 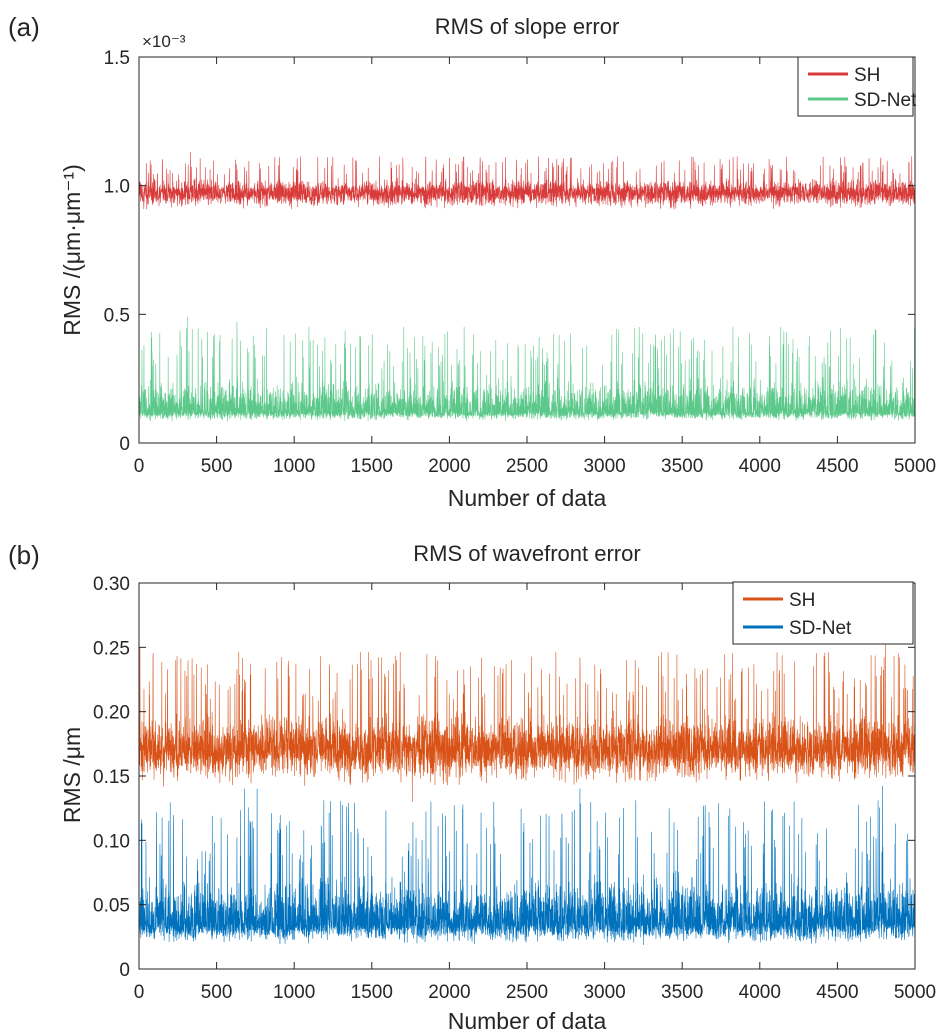 I want to click on y-multiplier: ×10⁻³, so click(x=164, y=41).